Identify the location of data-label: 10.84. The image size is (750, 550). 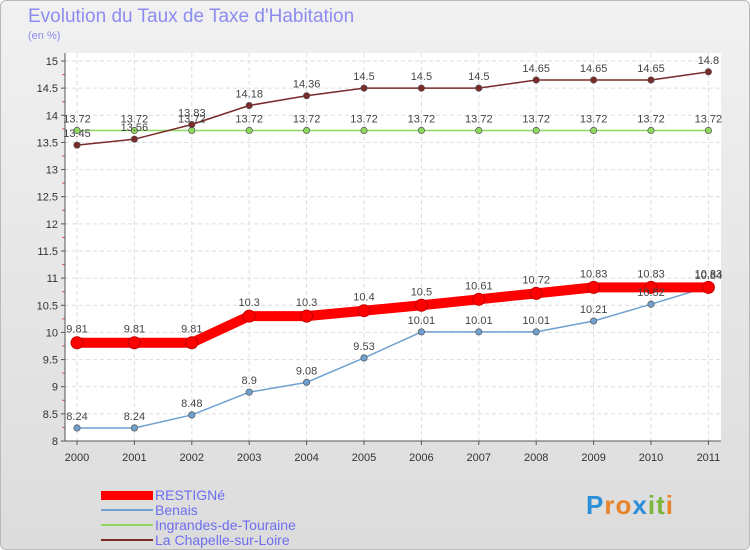
(709, 276).